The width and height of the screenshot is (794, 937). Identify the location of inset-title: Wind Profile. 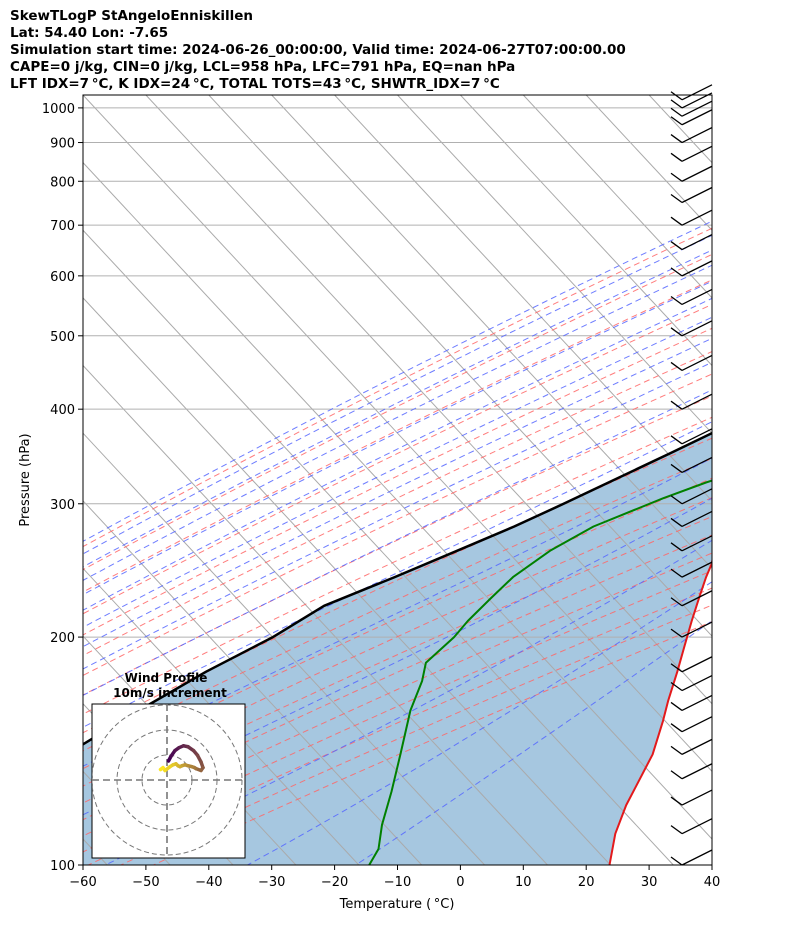
(166, 678).